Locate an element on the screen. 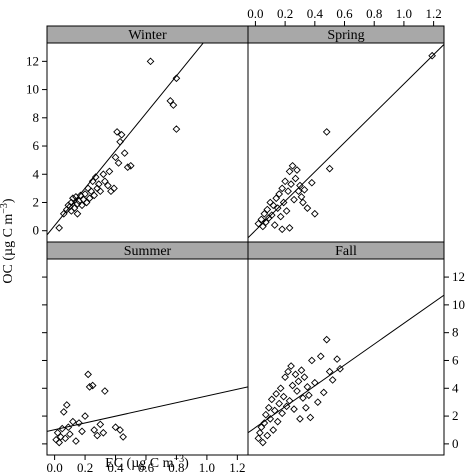 The height and width of the screenshot is (474, 474). x-tick-label-top-4: 0.8 is located at coordinates (374, 13).